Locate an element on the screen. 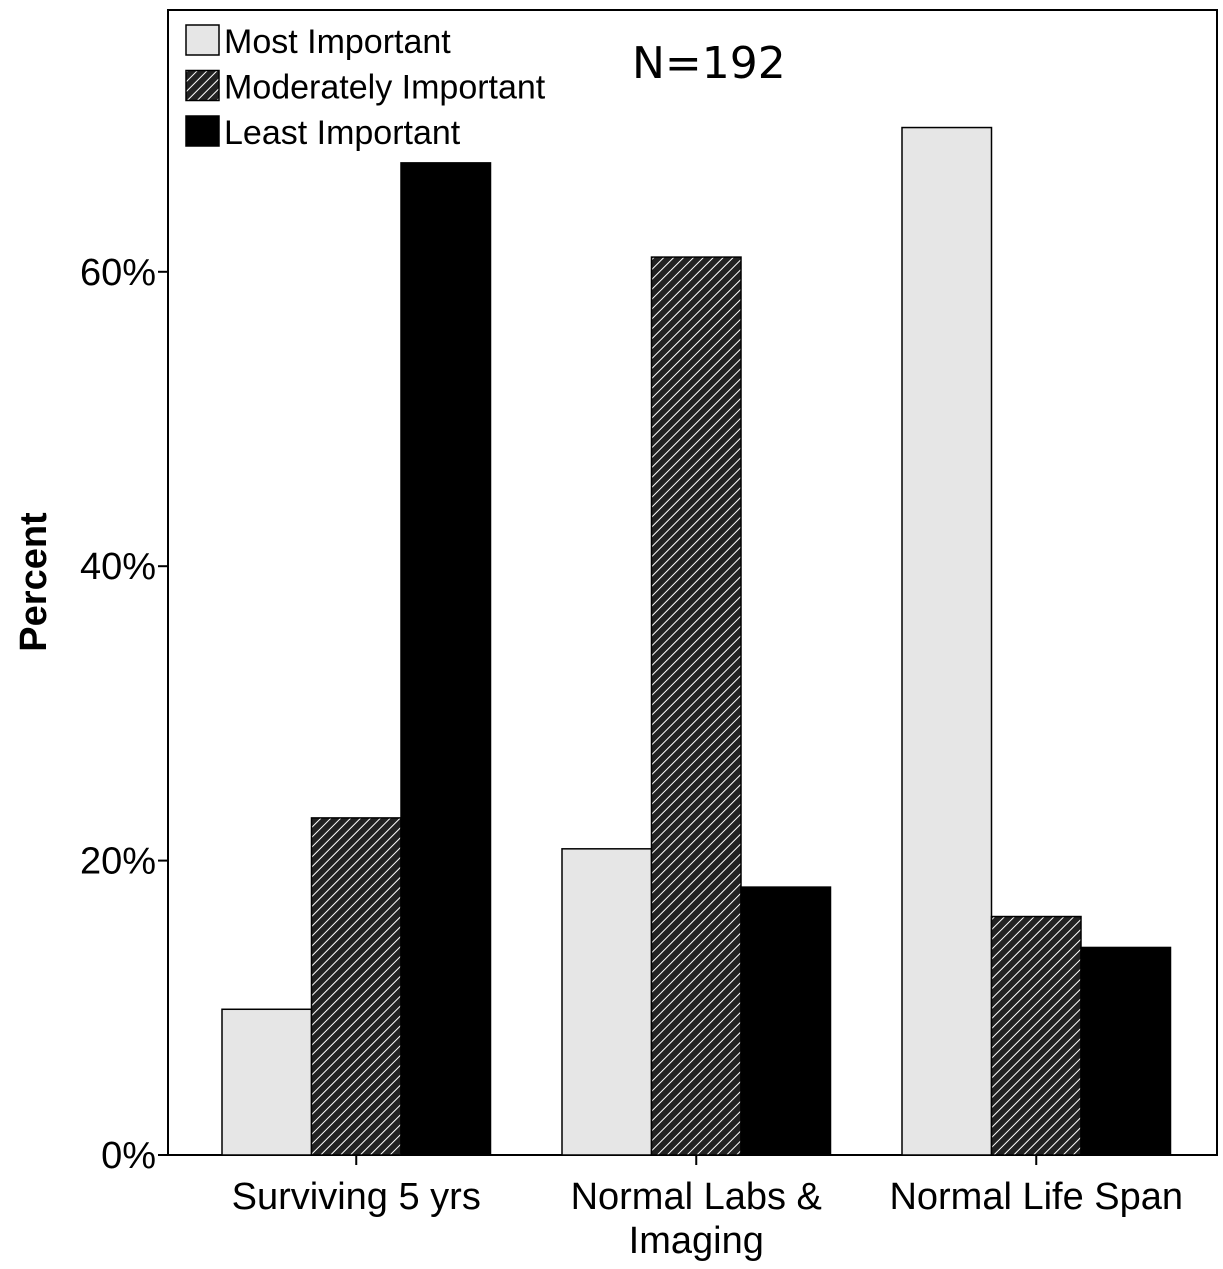 Image resolution: width=1223 pixels, height=1269 pixels. x-tick-label: Normal Labs & is located at coordinates (696, 1197).